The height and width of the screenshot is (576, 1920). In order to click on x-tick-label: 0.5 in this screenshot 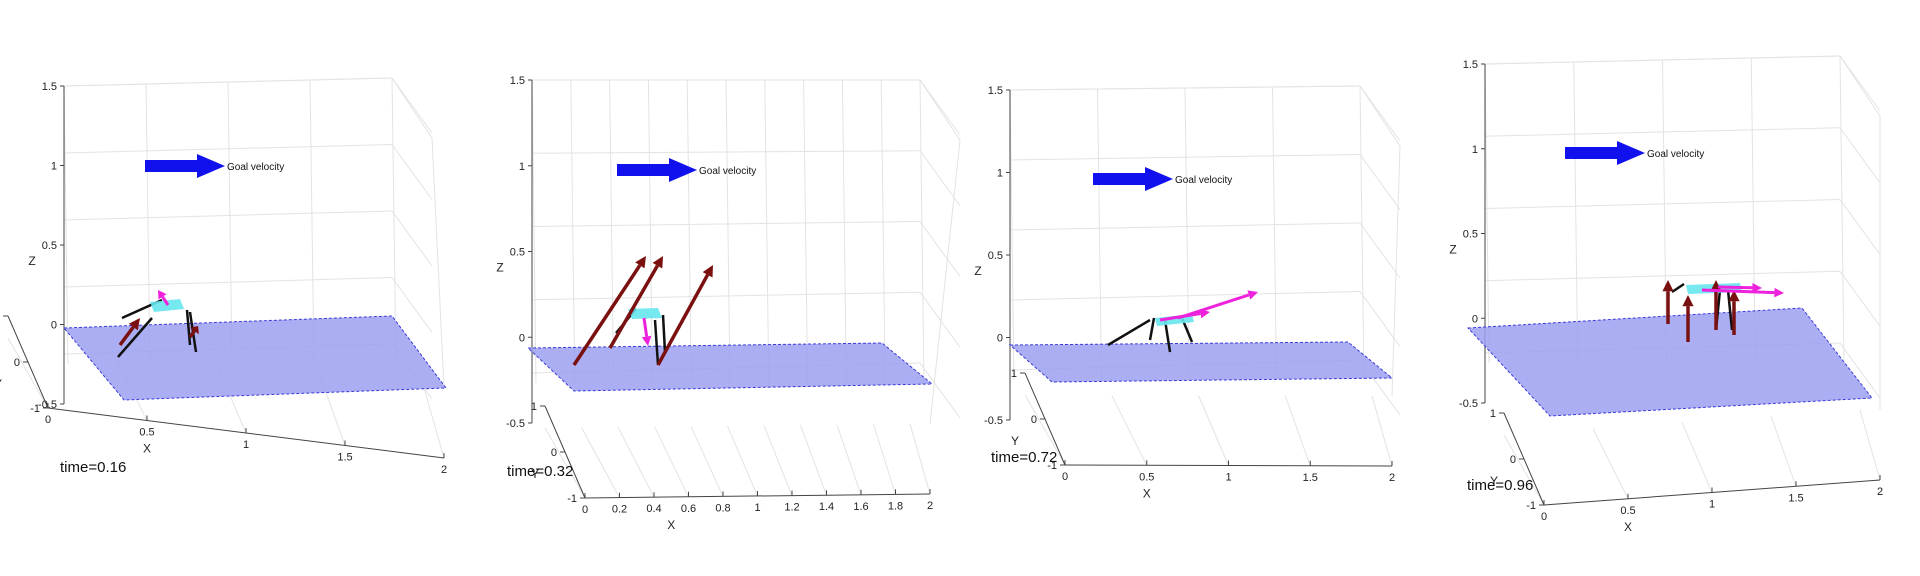, I will do `click(146, 433)`.